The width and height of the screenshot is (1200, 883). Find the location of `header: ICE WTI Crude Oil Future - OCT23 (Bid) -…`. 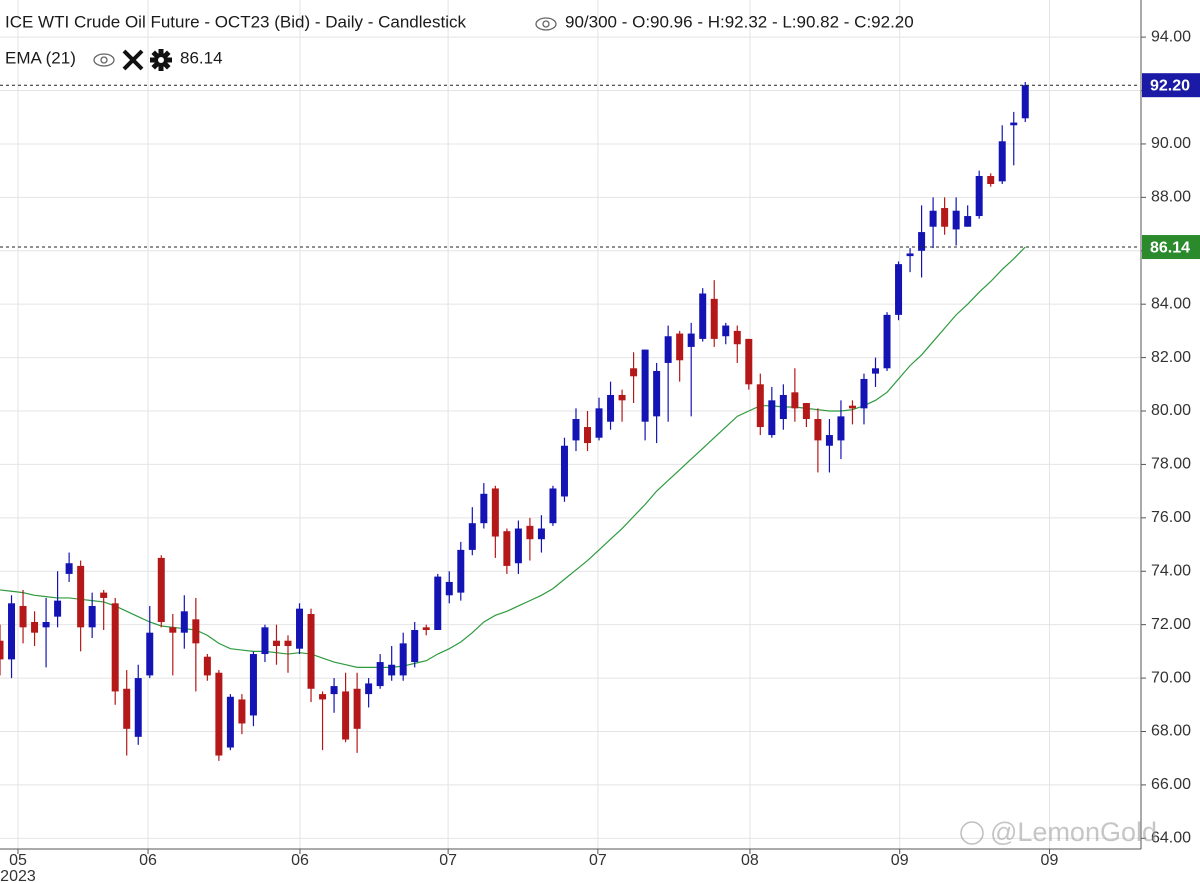

header: ICE WTI Crude Oil Future - OCT23 (Bid) -… is located at coordinates (459, 41).